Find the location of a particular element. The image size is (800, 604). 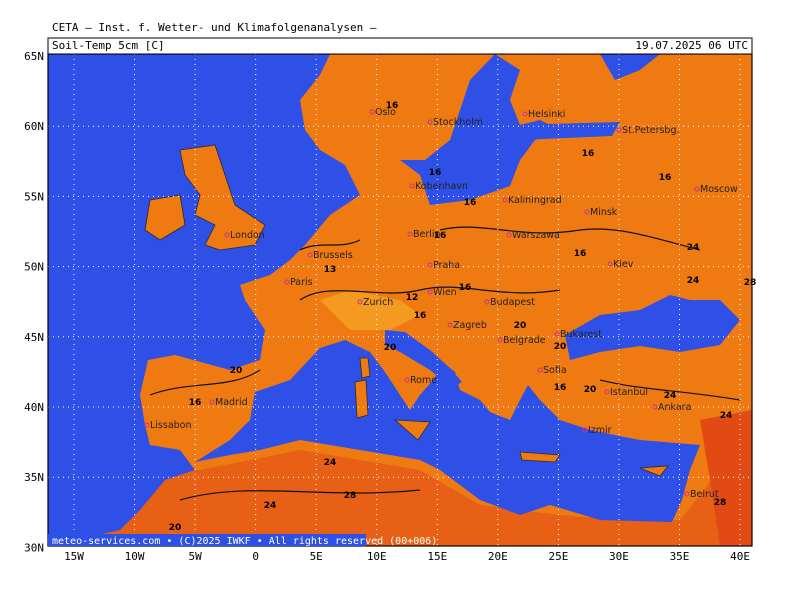

city-label: Lissabon is located at coordinates (171, 425).